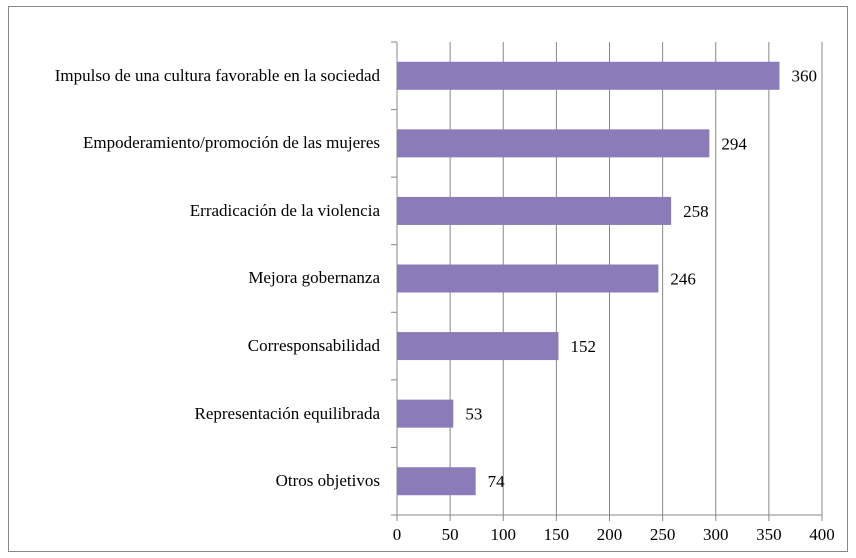 The width and height of the screenshot is (856, 558). I want to click on x-tick-label: 0, so click(397, 534).